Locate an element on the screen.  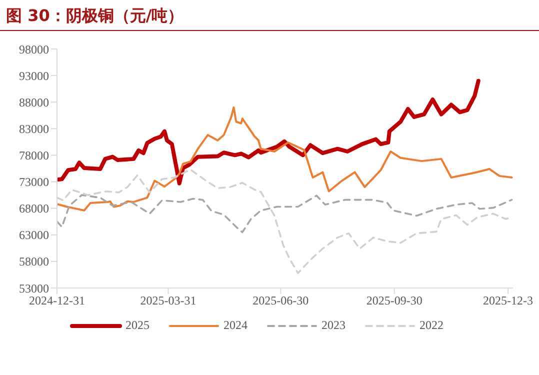
x-tick-label: 2025-09-30 is located at coordinates (394, 301).